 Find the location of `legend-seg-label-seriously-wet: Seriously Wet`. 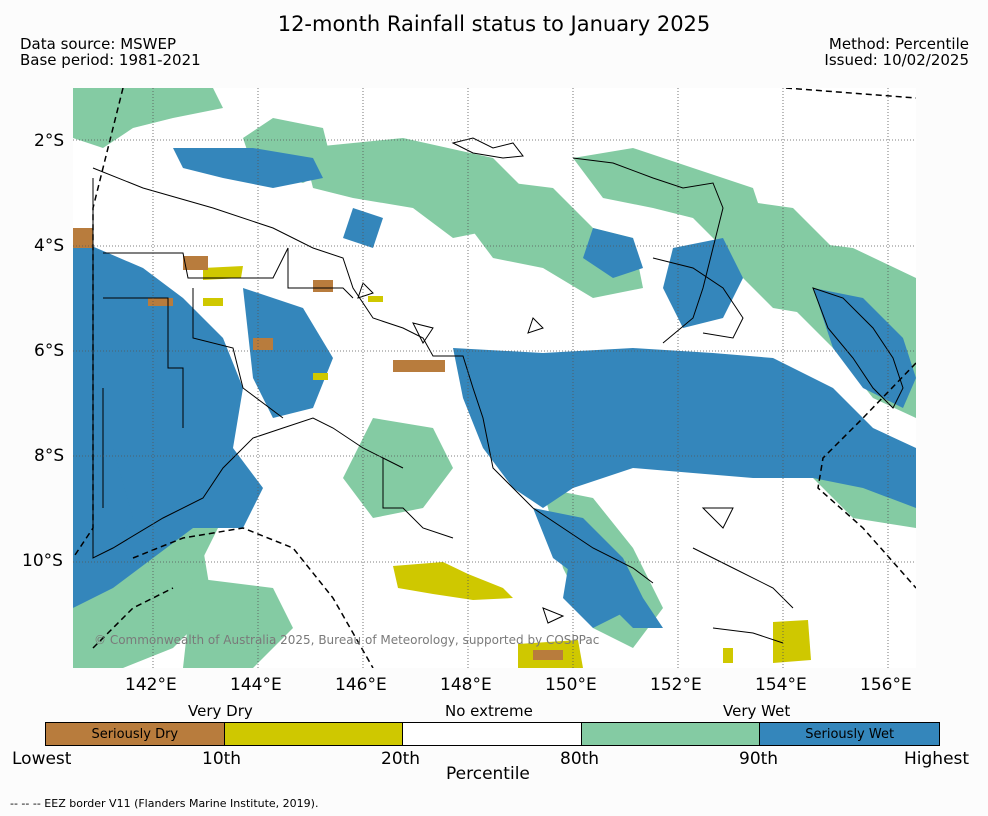

legend-seg-label-seriously-wet: Seriously Wet is located at coordinates (850, 734).